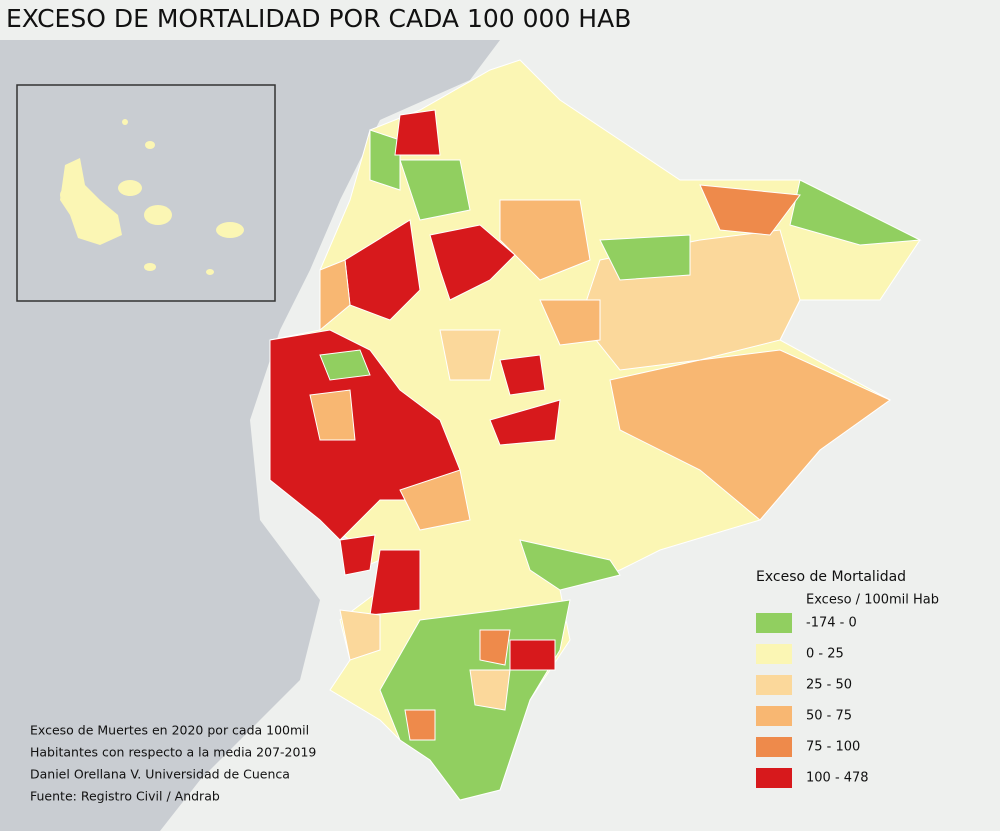  Describe the element at coordinates (125, 796) in the screenshot. I see `note-line: Fuente: Registro Civil / Andrab` at that location.